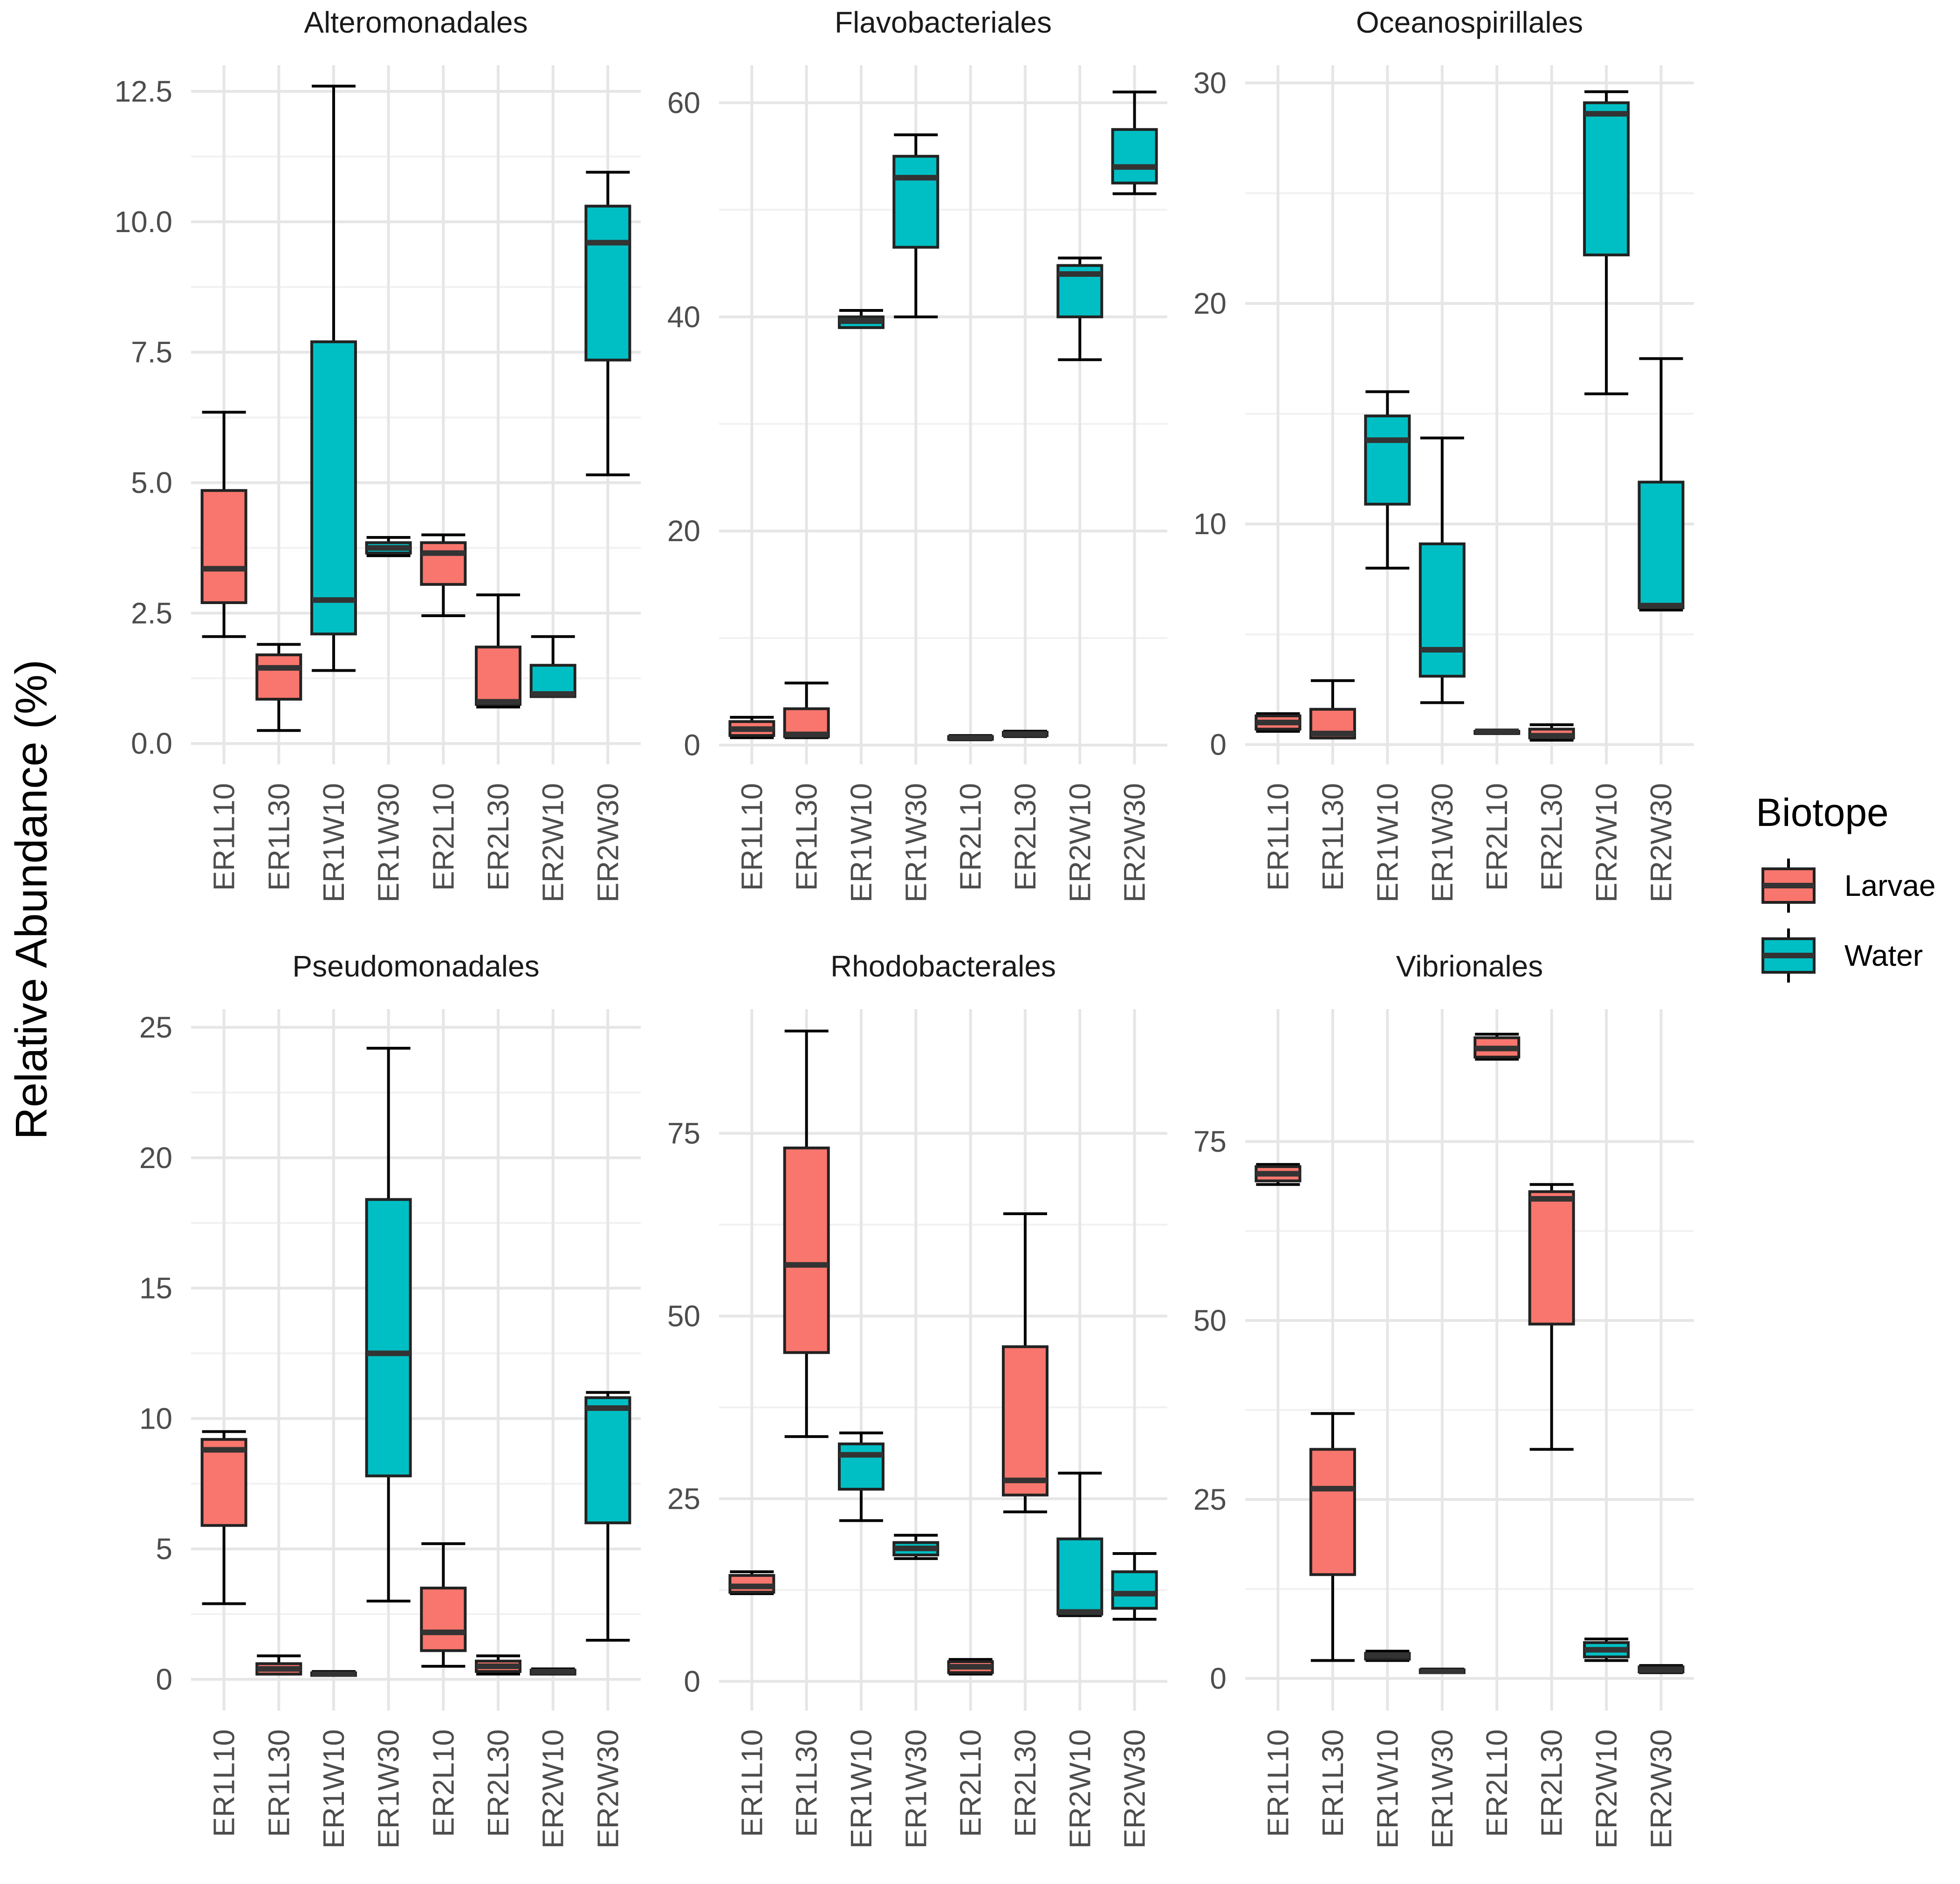 Image resolution: width=1960 pixels, height=1884 pixels. What do you see at coordinates (143, 222) in the screenshot?
I see `y-tick-label: 10.0` at bounding box center [143, 222].